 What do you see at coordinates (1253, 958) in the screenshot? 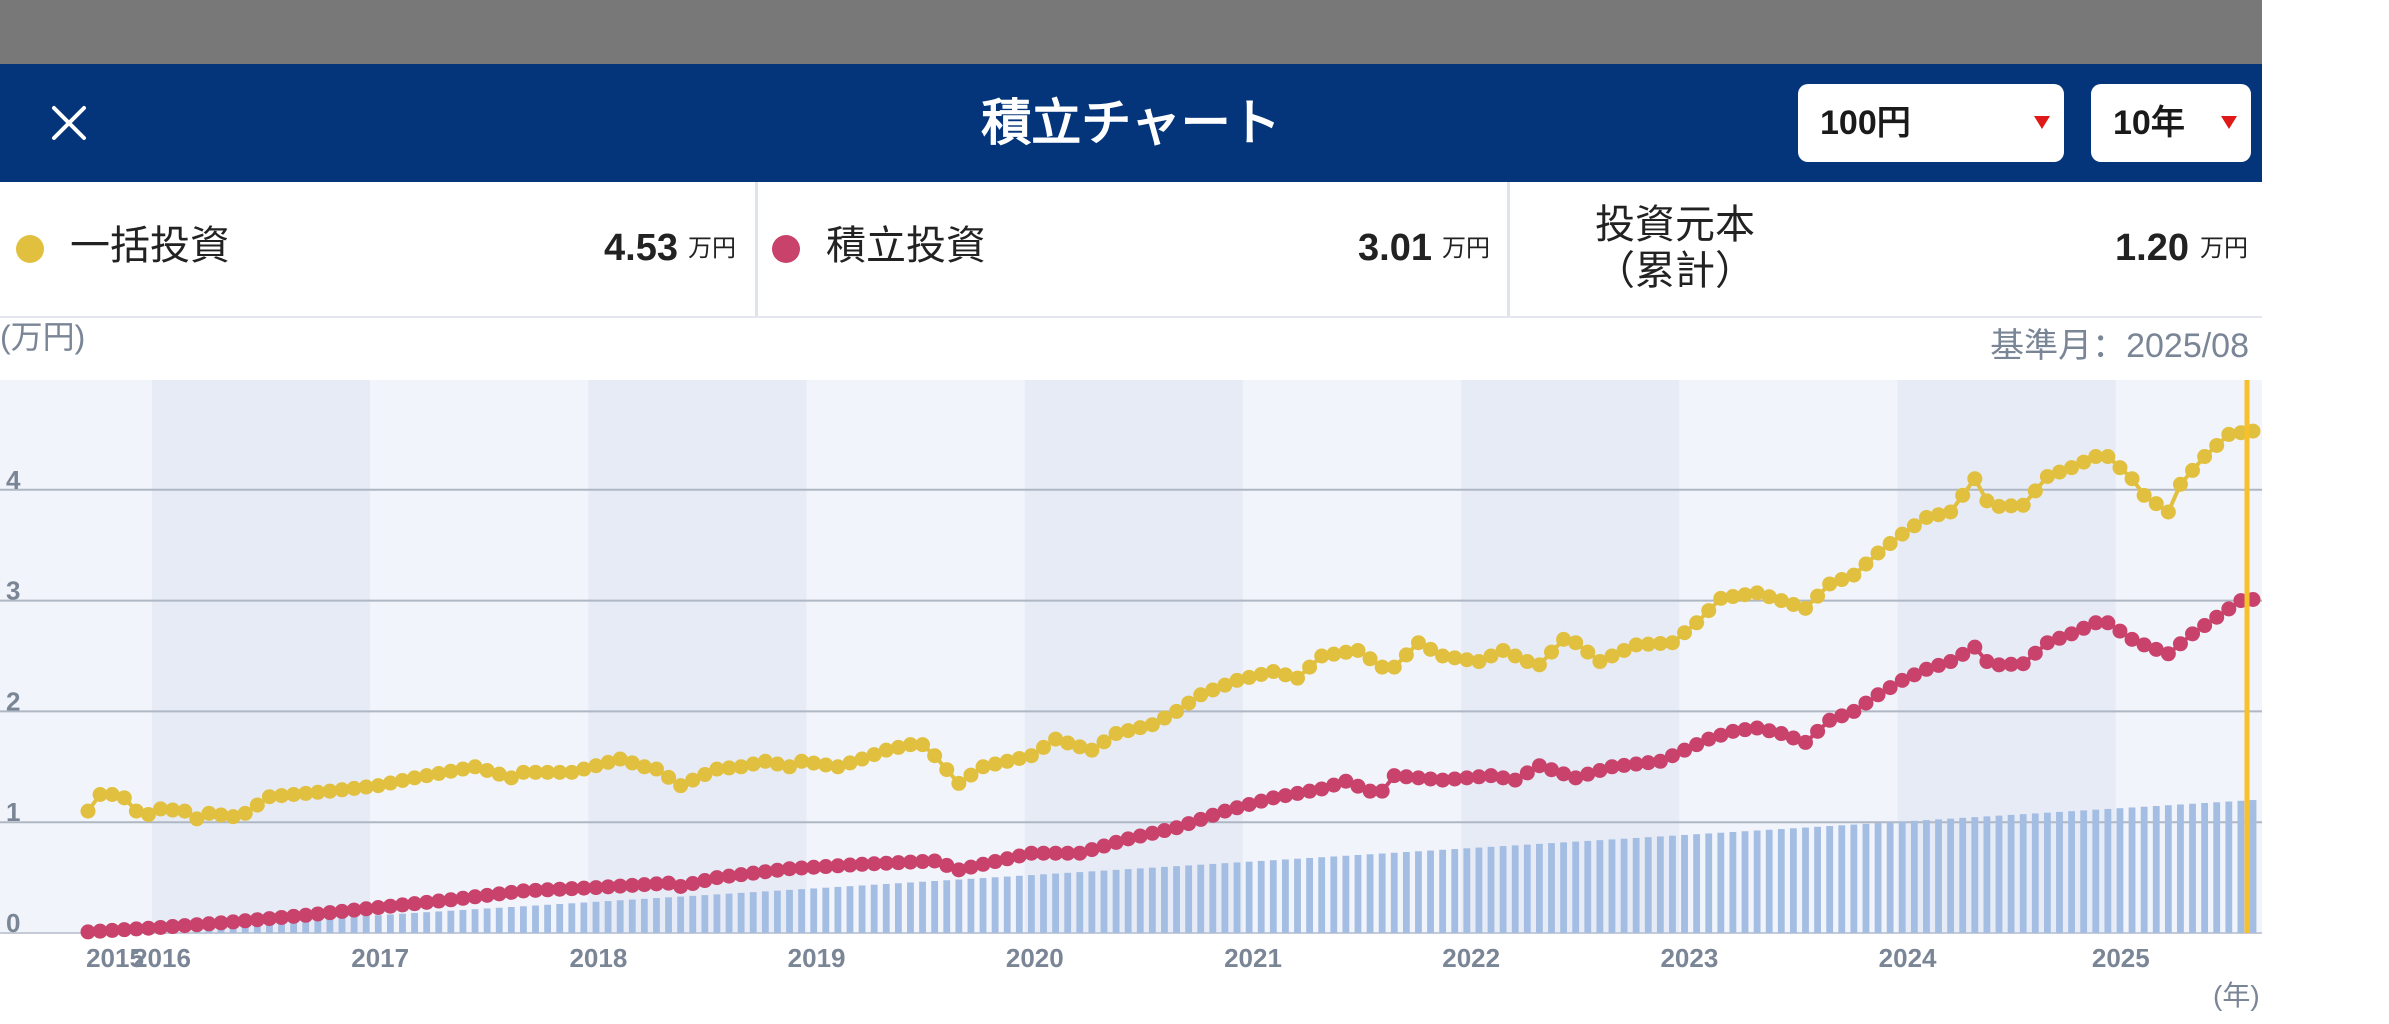
I see `x-tick-label: 2021` at bounding box center [1253, 958].